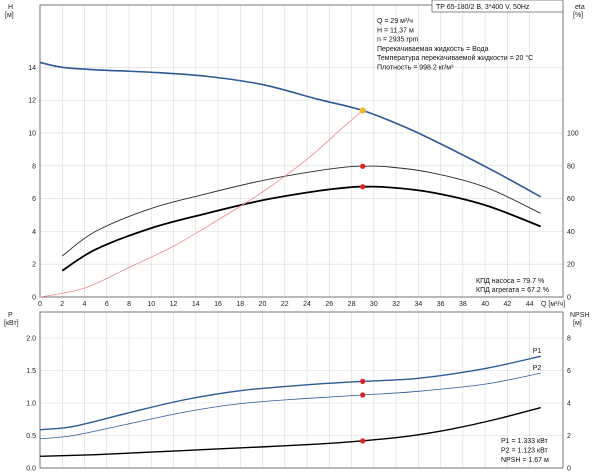 The width and height of the screenshot is (600, 474). What do you see at coordinates (329, 304) in the screenshot?
I see `x-tick-label: 26` at bounding box center [329, 304].